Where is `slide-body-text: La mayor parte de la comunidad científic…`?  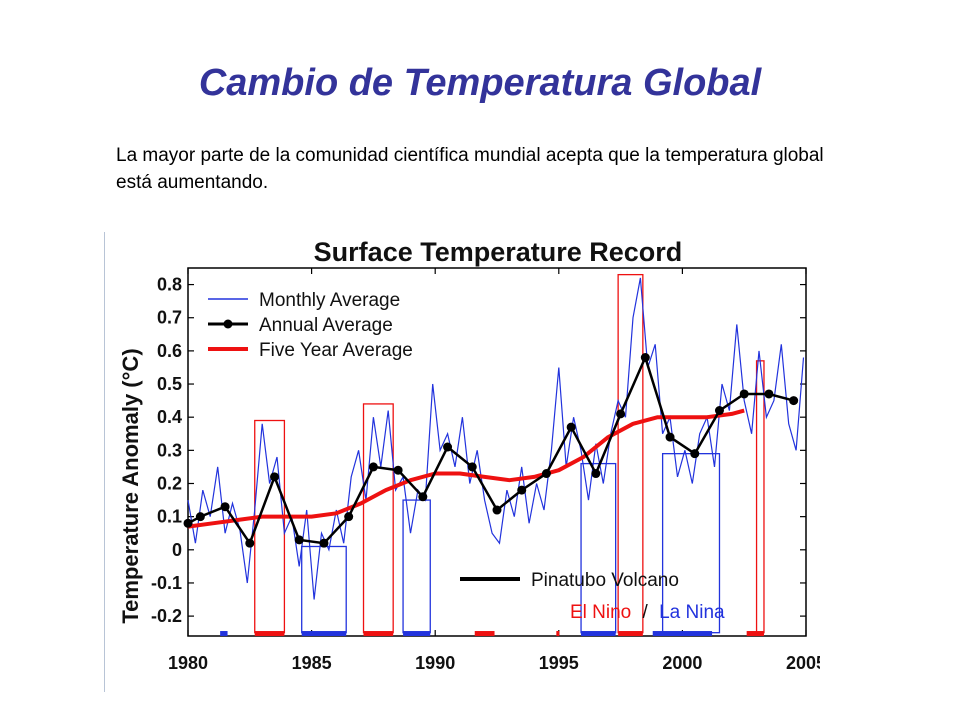 slide-body-text: La mayor parte de la comunidad científic… is located at coordinates (470, 169).